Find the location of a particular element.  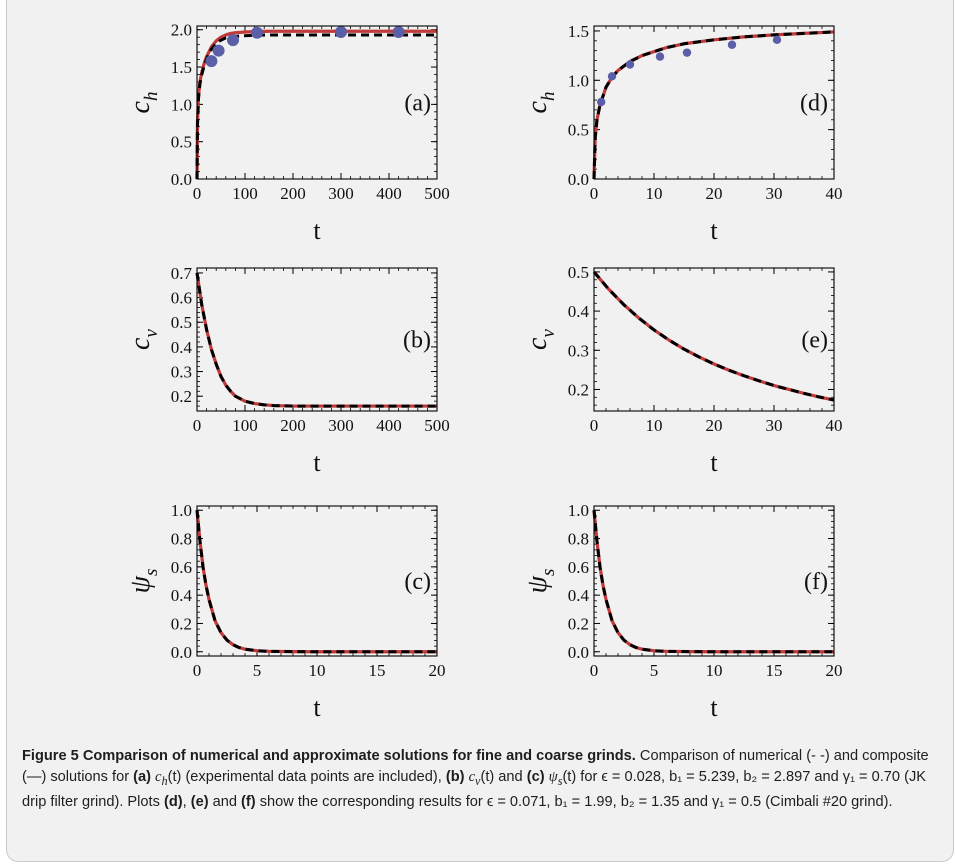

y-axis-label-sub: h is located at coordinates (151, 97).